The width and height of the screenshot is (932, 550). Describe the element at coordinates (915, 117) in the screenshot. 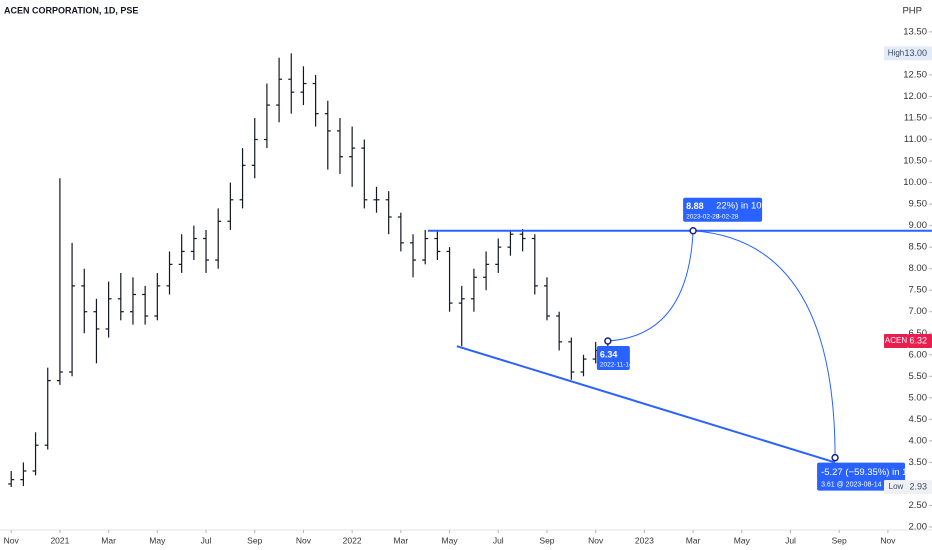

I see `y-tick-label: 11.50` at that location.